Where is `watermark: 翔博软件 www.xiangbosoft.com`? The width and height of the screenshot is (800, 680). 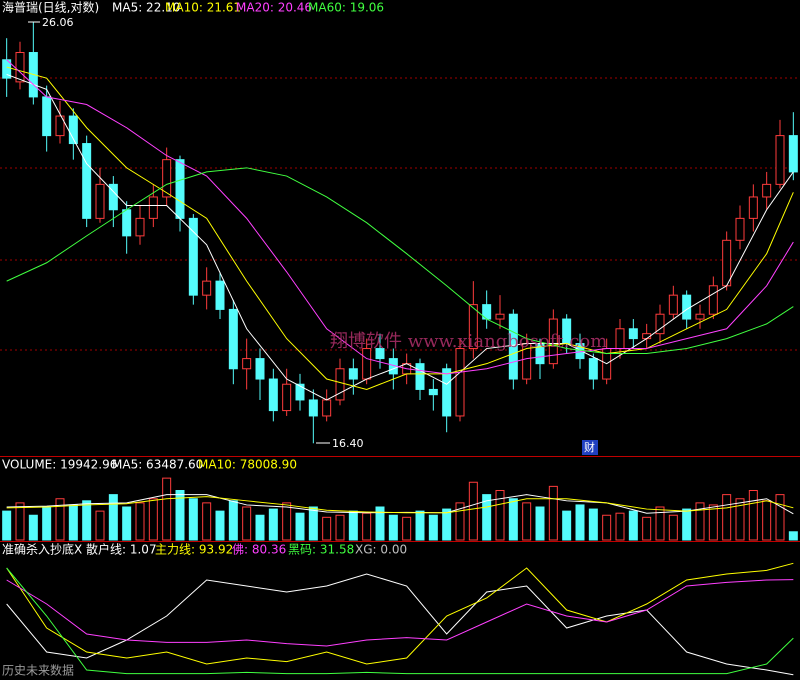 watermark: 翔博软件 www.xiangbosoft.com is located at coordinates (468, 341).